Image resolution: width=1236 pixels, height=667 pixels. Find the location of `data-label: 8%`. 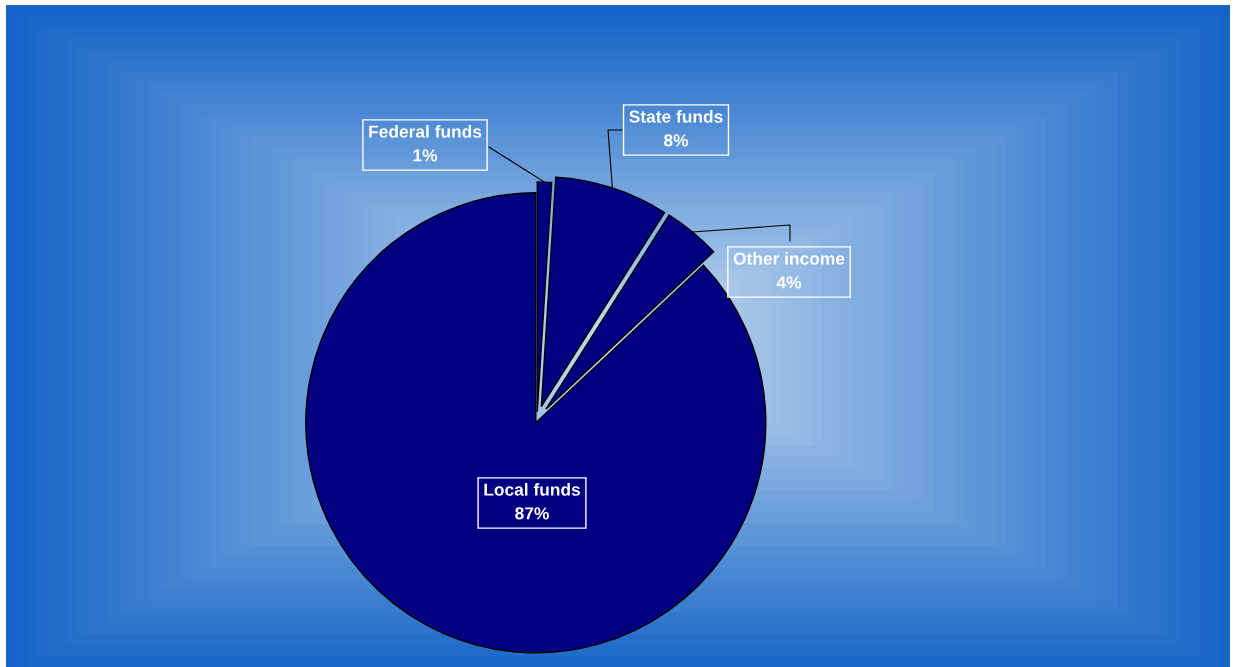

data-label: 8% is located at coordinates (676, 140).